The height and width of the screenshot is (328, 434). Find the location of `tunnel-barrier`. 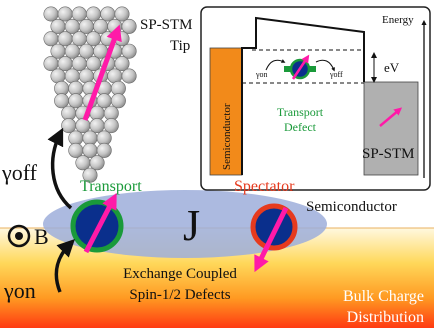

tunnel-barrier is located at coordinates (303, 95).